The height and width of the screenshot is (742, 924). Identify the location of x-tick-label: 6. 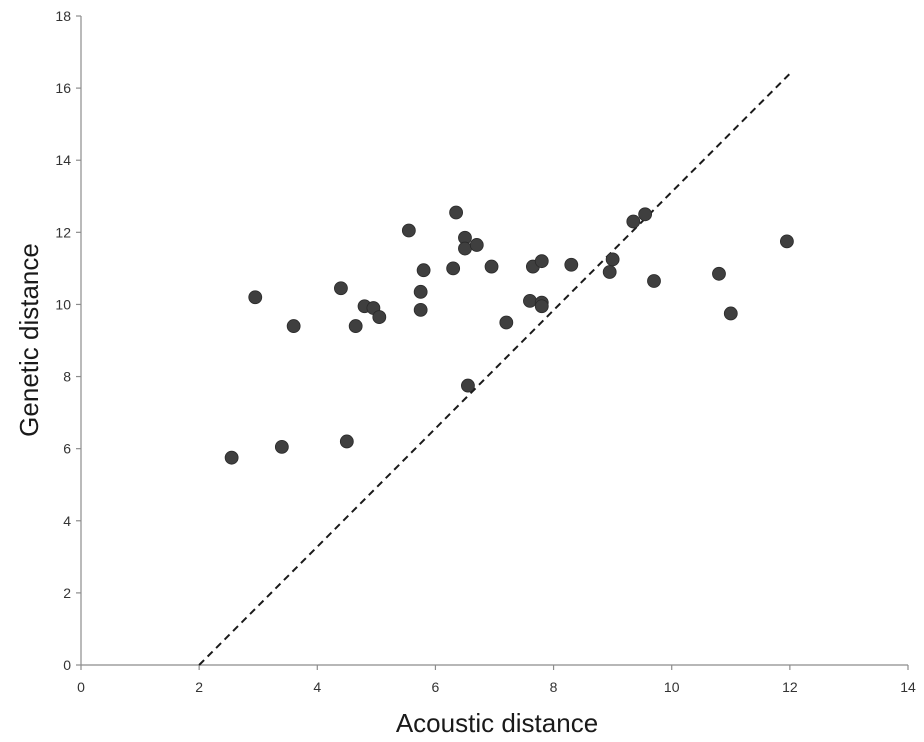
(436, 687).